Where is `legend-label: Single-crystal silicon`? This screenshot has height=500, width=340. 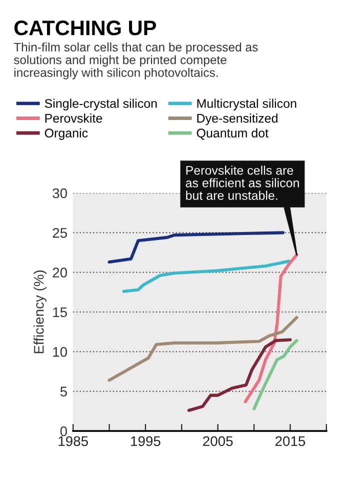 legend-label: Single-crystal silicon is located at coordinates (100, 104).